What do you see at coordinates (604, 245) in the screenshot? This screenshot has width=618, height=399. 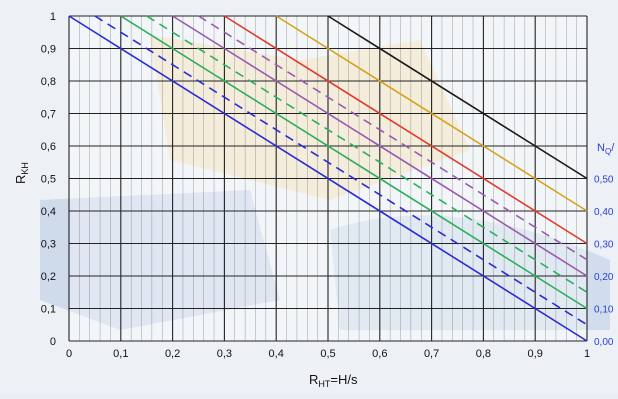 I see `right-tick-label: 0,30` at bounding box center [604, 245].